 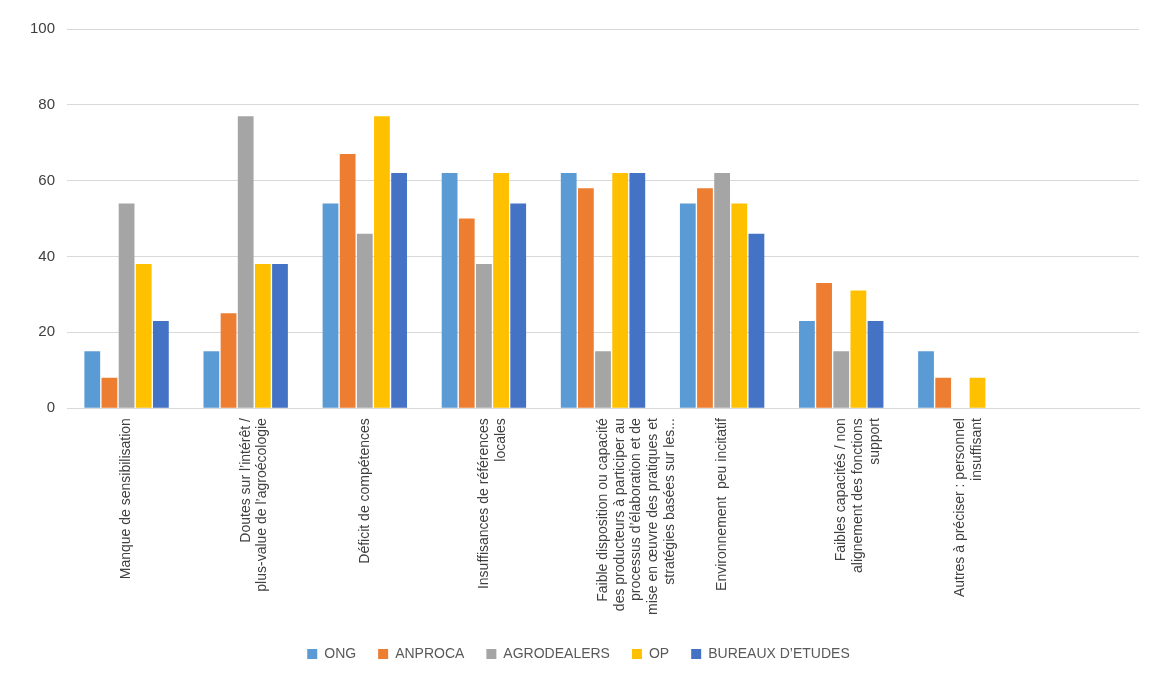 What do you see at coordinates (430, 652) in the screenshot?
I see `legend-label: ANPROCA` at bounding box center [430, 652].